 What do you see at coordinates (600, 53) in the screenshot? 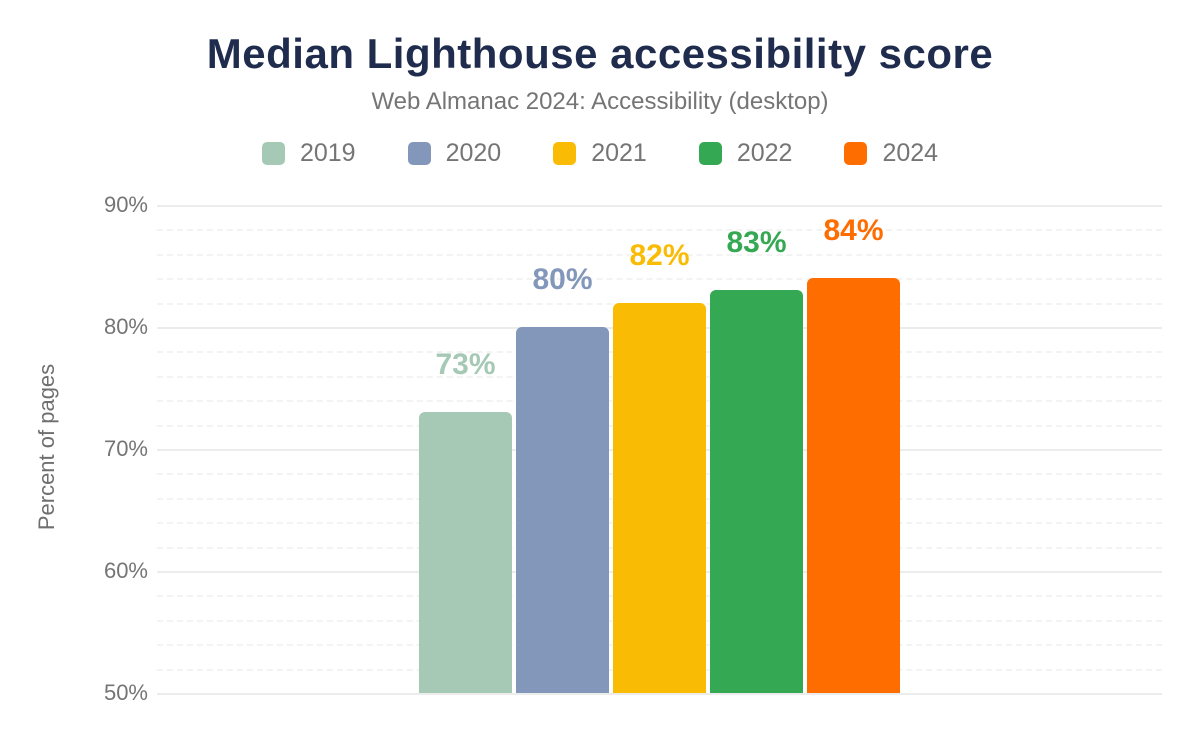
I see `chart-title: Median Lighthouse accessibility score` at bounding box center [600, 53].